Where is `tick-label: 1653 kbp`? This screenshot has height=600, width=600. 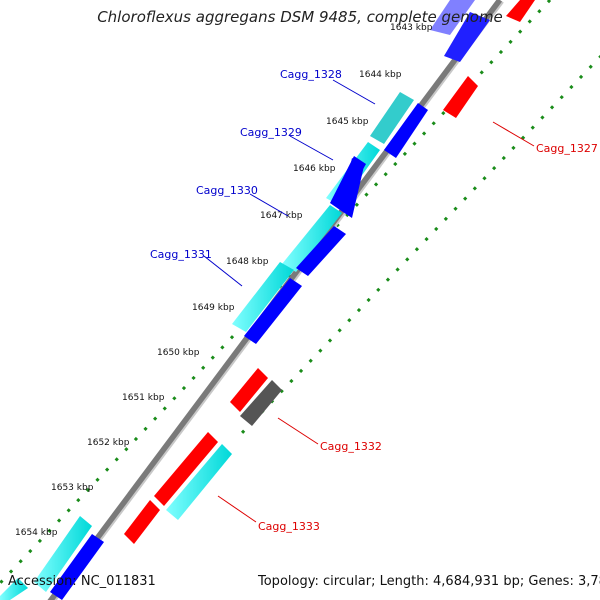
tick-label: 1653 kbp is located at coordinates (72, 488).